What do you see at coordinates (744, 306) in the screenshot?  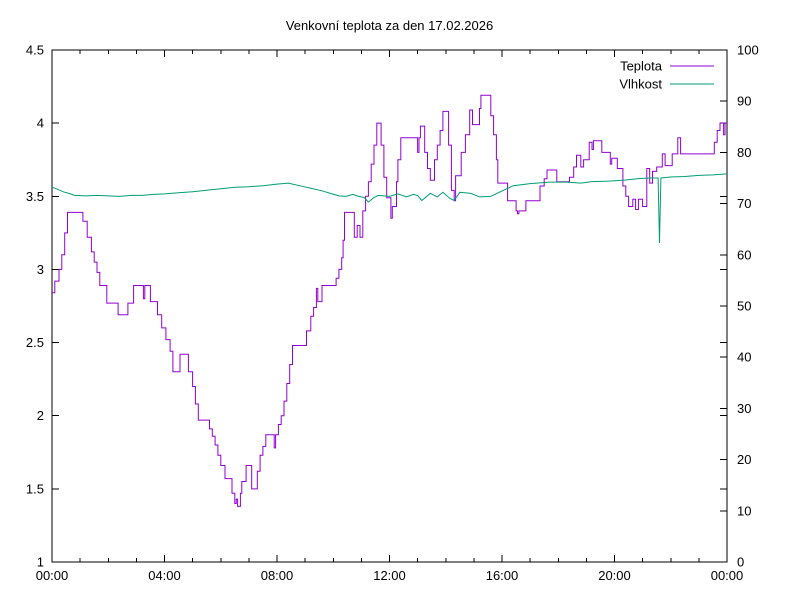 I see `y-right-tick-label: 50` at bounding box center [744, 306].